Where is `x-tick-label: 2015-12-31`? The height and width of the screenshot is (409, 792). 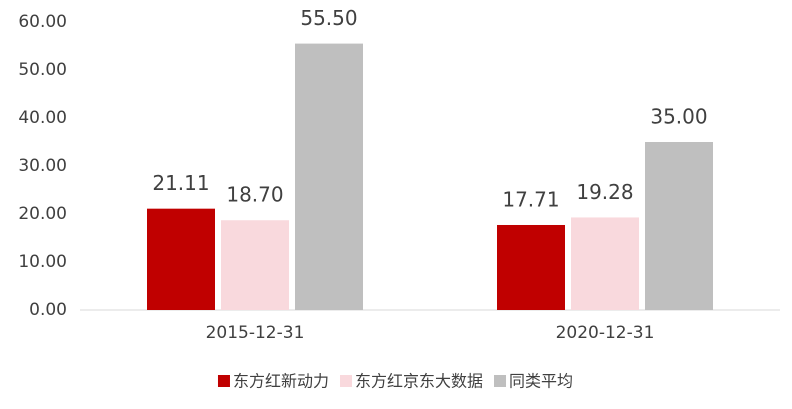 x-tick-label: 2015-12-31 is located at coordinates (255, 333).